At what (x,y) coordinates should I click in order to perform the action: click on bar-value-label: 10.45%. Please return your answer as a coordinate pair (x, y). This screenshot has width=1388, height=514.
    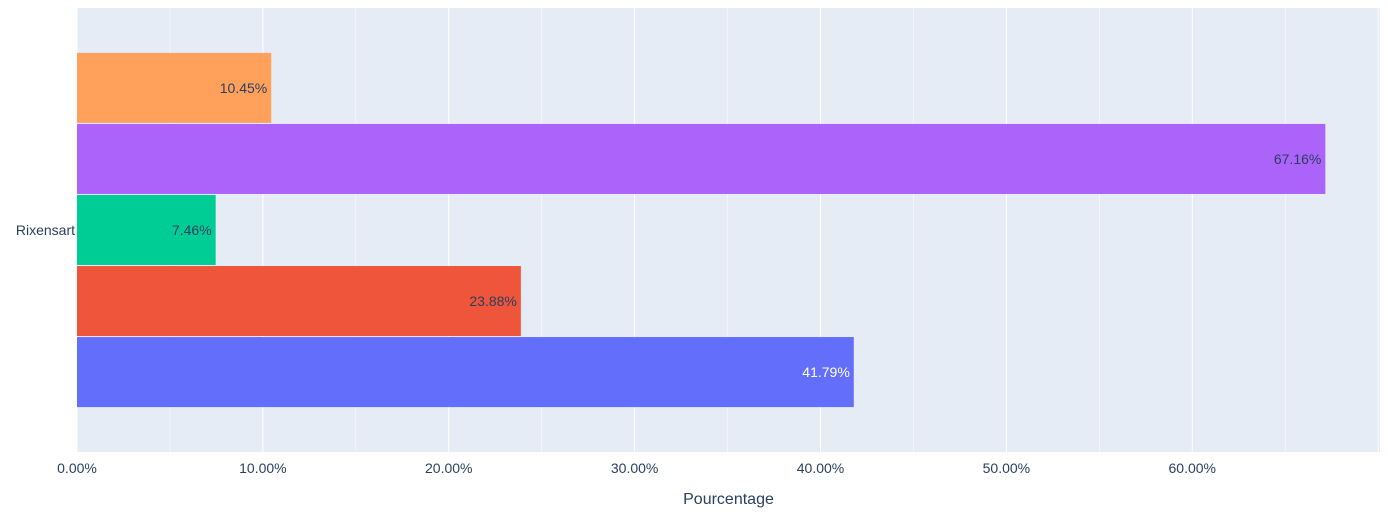
    Looking at the image, I should click on (243, 88).